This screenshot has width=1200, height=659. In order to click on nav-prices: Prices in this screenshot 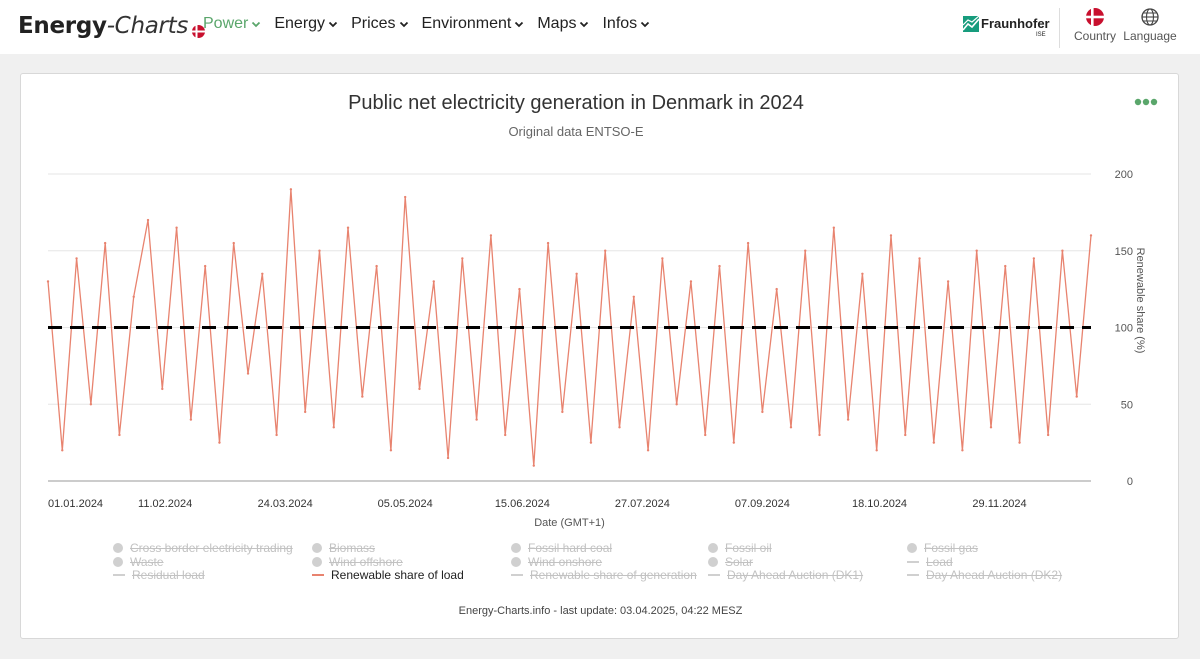, I will do `click(379, 24)`.